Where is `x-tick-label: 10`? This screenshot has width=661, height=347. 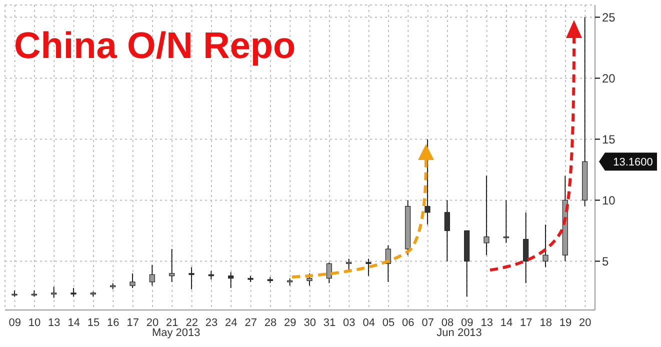
x-tick-label: 10 is located at coordinates (34, 322).